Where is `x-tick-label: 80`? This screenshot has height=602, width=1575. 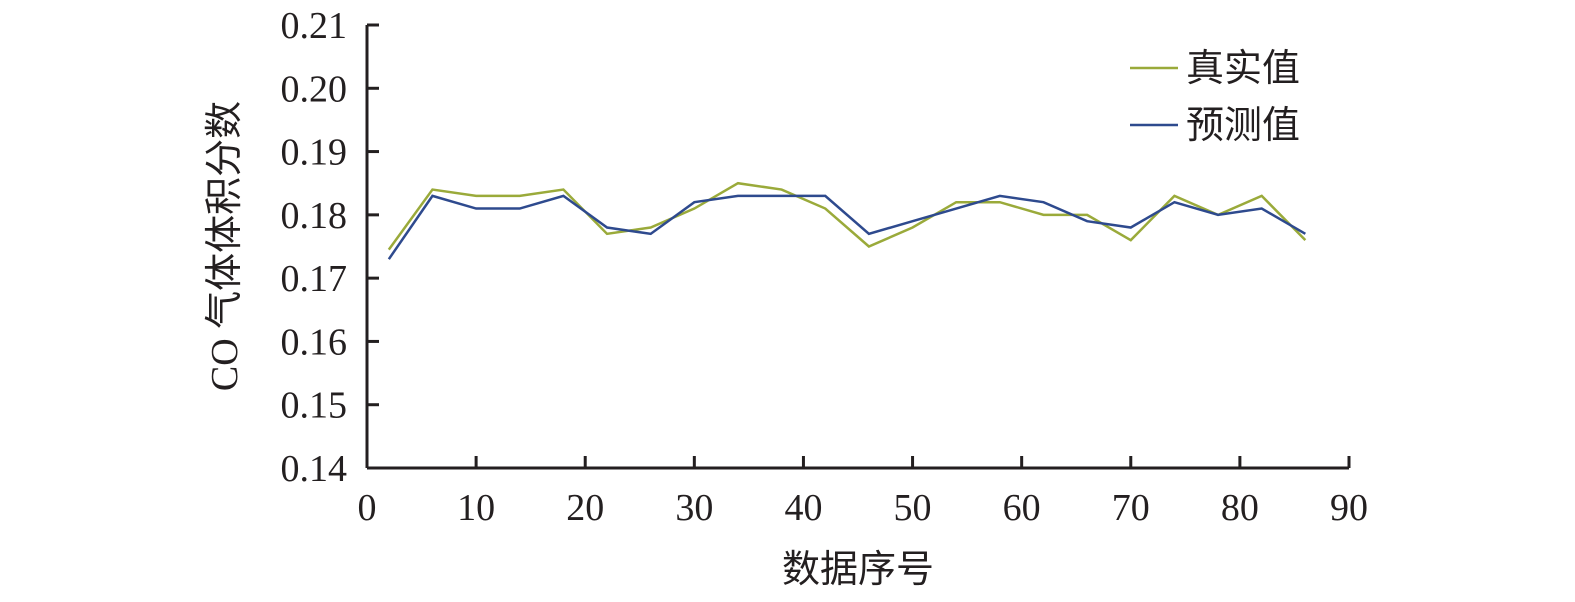 x-tick-label: 80 is located at coordinates (1240, 508).